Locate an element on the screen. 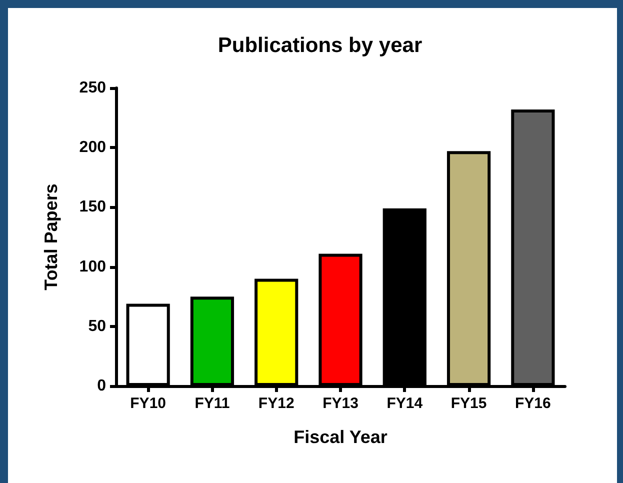  y-tick-label: 100 is located at coordinates (92, 267).